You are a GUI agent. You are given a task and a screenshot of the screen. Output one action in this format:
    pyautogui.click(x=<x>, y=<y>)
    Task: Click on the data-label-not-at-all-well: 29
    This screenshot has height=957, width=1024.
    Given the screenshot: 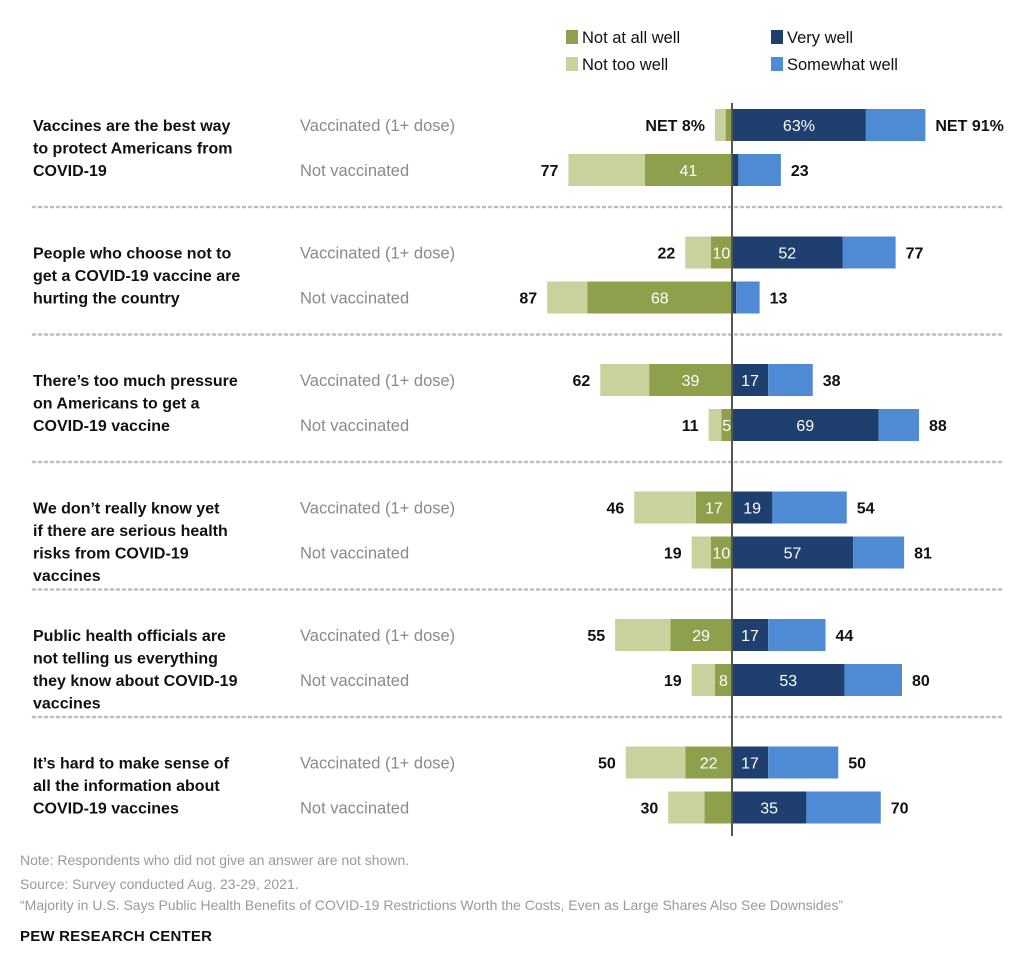 What is the action you would take?
    pyautogui.click(x=701, y=636)
    